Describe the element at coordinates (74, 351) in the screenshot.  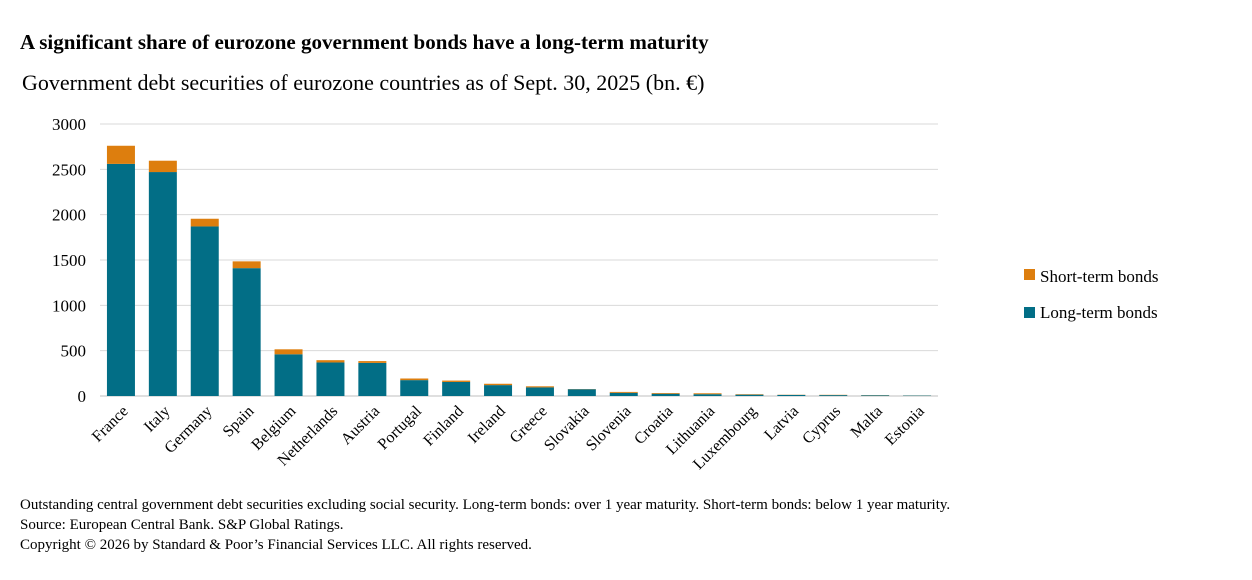
I see `y-tick-label: 500` at that location.